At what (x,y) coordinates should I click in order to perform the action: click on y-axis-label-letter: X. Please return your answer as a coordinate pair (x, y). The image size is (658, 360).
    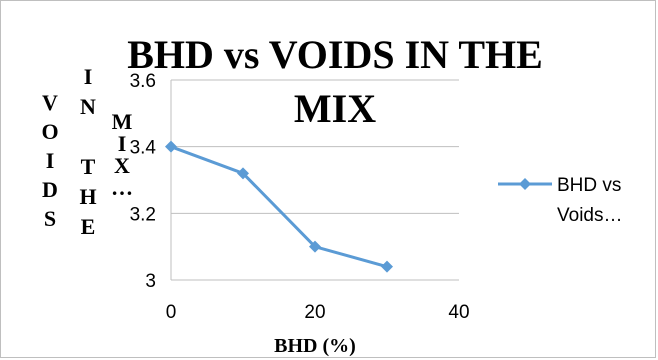
    Looking at the image, I should click on (122, 165).